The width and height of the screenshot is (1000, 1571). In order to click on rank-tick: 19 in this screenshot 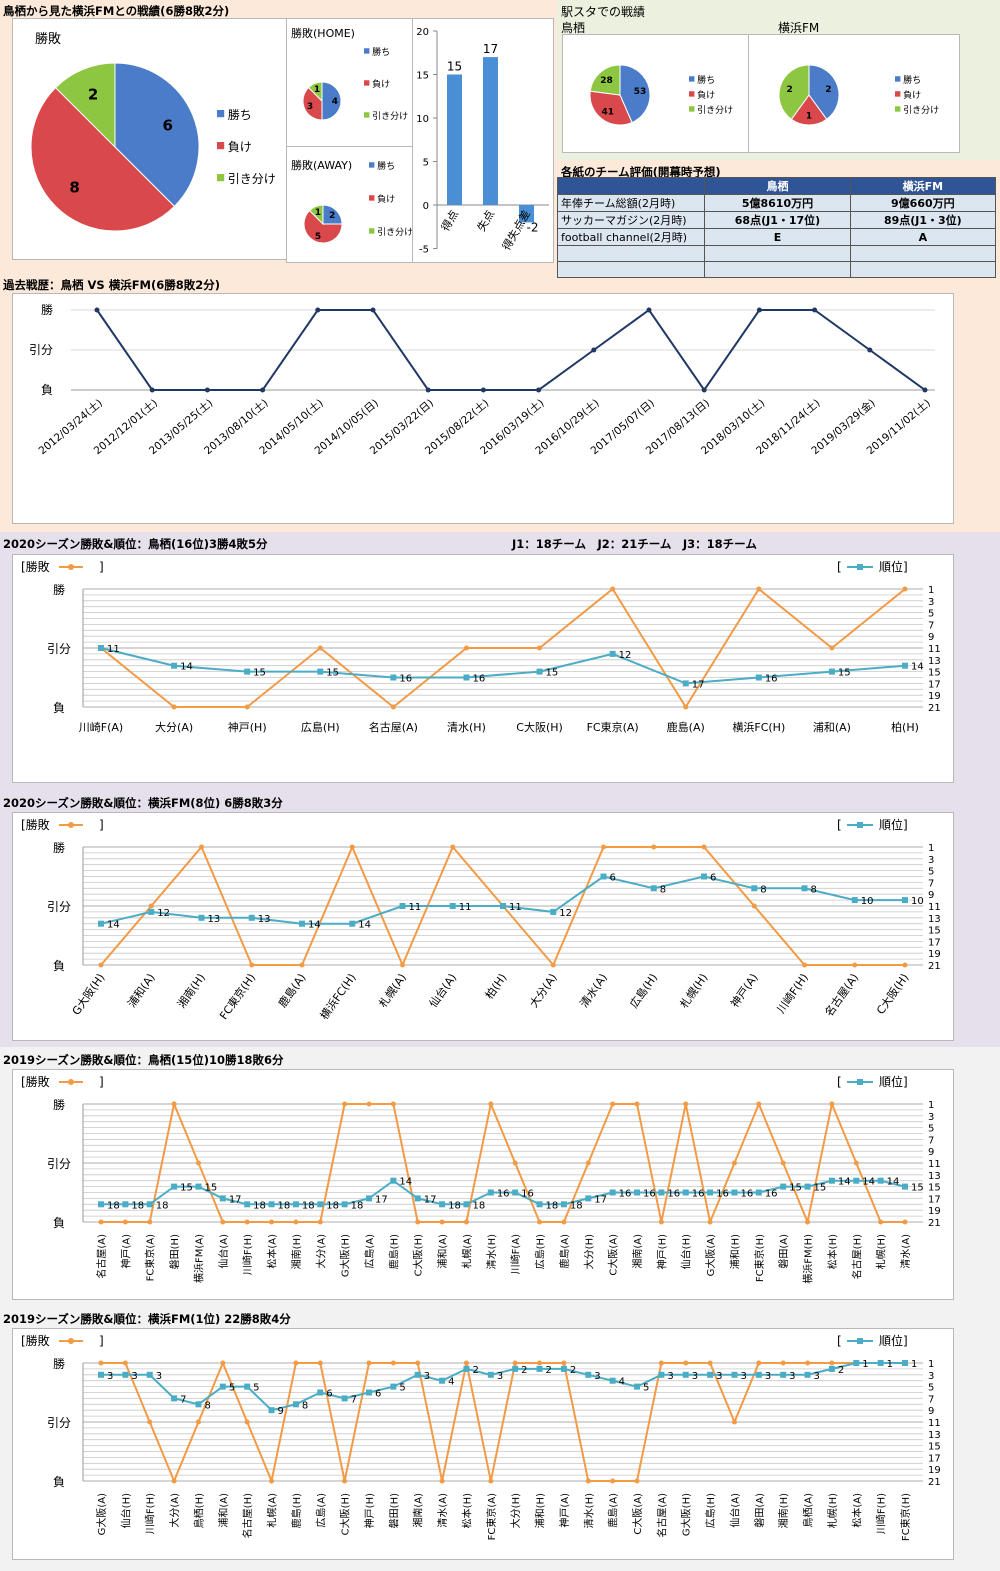, I will do `click(934, 1470)`.